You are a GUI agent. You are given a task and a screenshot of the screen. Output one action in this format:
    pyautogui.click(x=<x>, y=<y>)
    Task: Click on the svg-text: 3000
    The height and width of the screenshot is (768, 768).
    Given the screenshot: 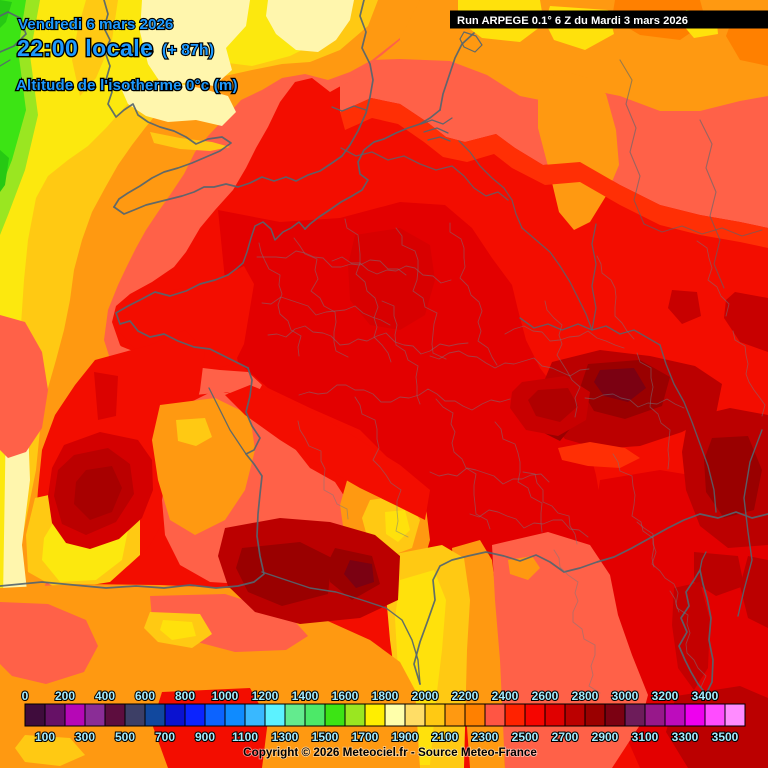 What is the action you would take?
    pyautogui.click(x=625, y=696)
    